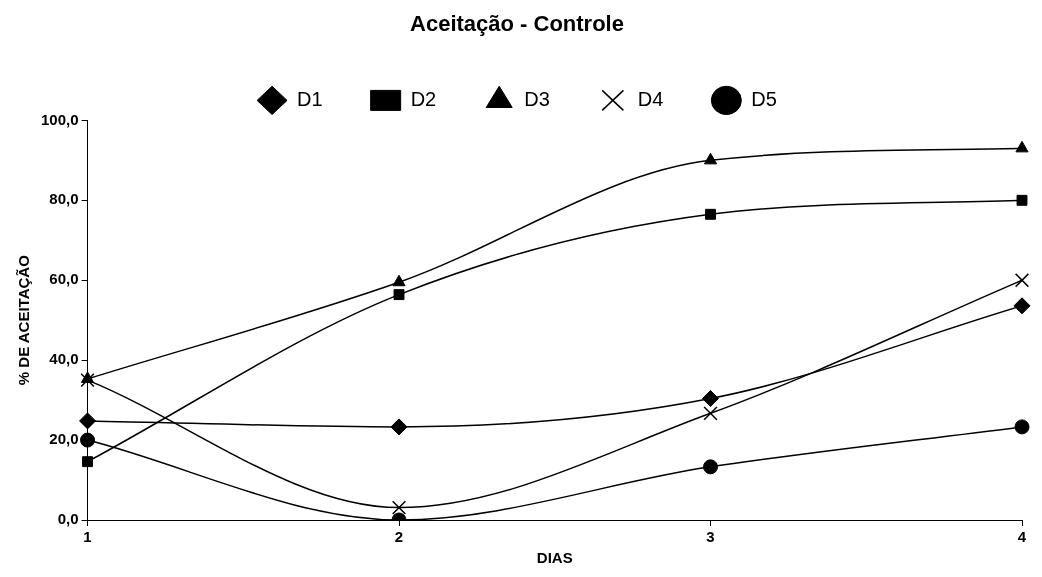  Describe the element at coordinates (68, 519) in the screenshot. I see `y-tick-label: 0,0` at that location.